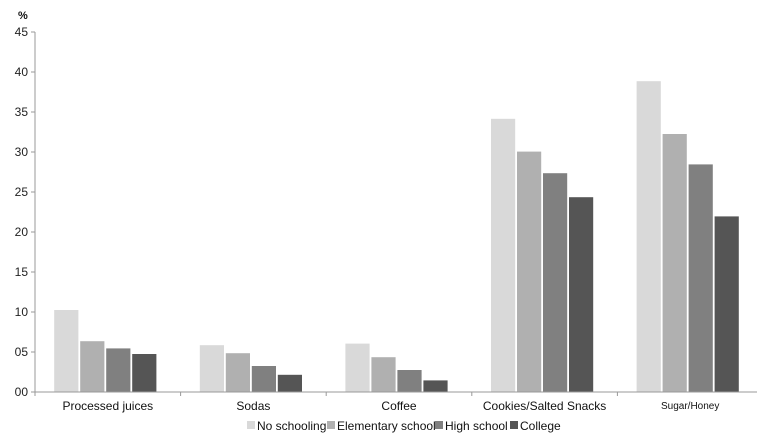 Image resolution: width=757 pixels, height=438 pixels. What do you see at coordinates (22, 112) in the screenshot?
I see `y-tick-label: 35` at bounding box center [22, 112].